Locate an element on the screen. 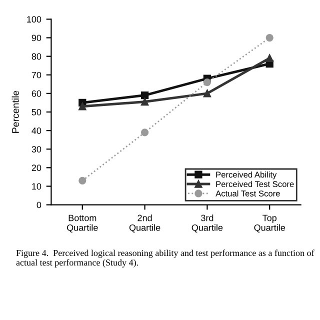 Image resolution: width=320 pixels, height=320 pixels. legend-label: Perceived Test Score is located at coordinates (255, 184).